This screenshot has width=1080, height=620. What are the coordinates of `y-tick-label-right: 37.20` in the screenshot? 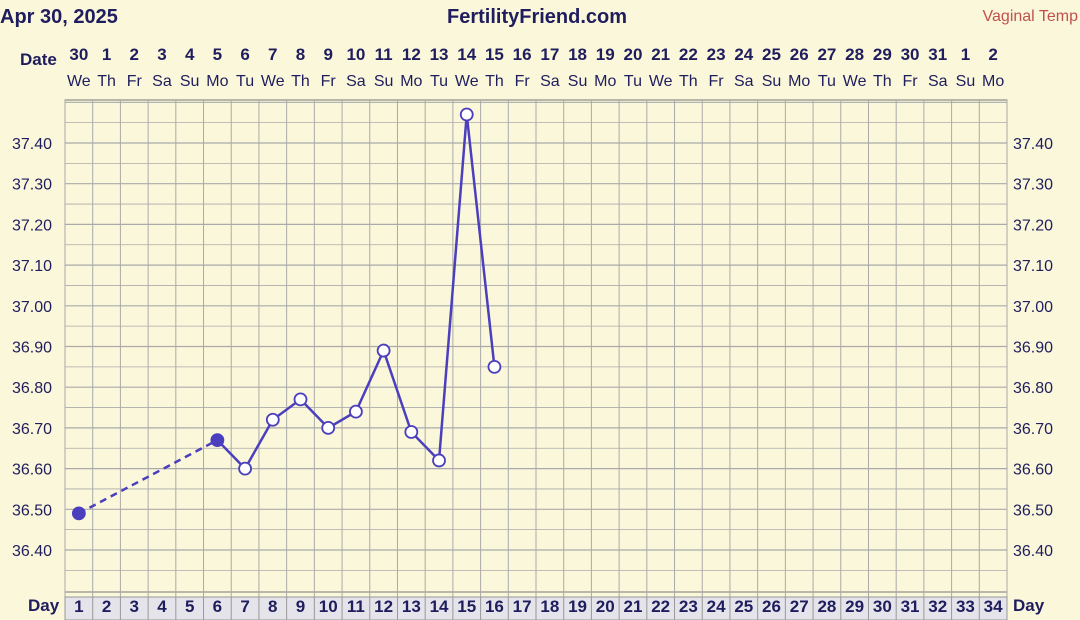 It's located at (1033, 225).